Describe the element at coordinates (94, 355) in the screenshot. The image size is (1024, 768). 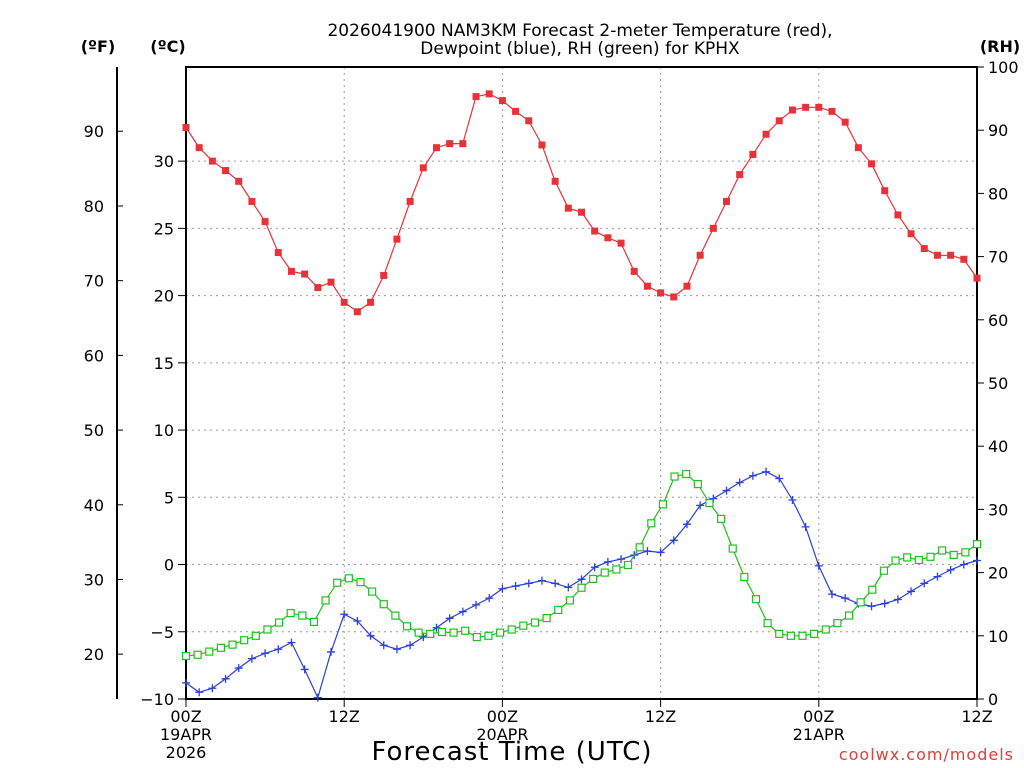
I see `fahrenheit-tick-label: 60` at that location.